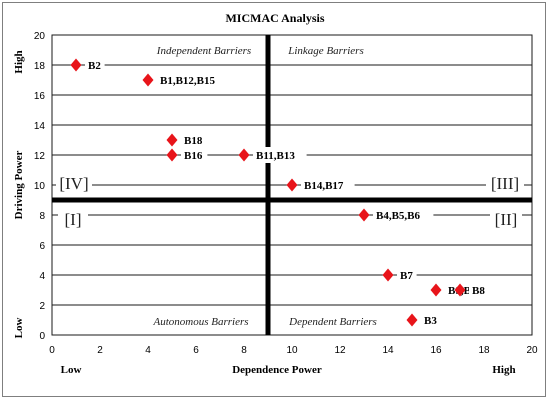 Image resolution: width=550 pixels, height=401 pixels. Describe the element at coordinates (42, 306) in the screenshot. I see `y-tick-label: 2` at that location.